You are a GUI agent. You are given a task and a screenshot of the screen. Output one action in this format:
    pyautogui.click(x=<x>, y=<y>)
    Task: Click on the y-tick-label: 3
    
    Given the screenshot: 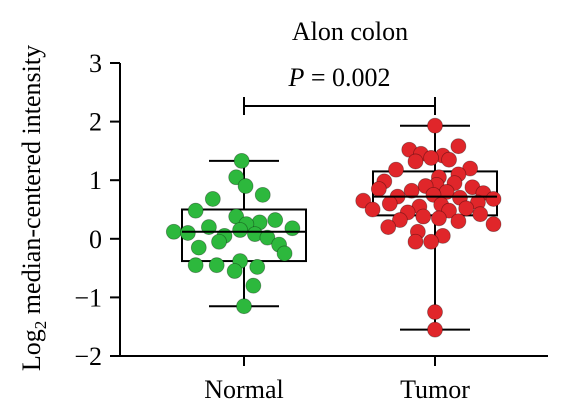 What is the action you would take?
    pyautogui.click(x=95, y=63)
    